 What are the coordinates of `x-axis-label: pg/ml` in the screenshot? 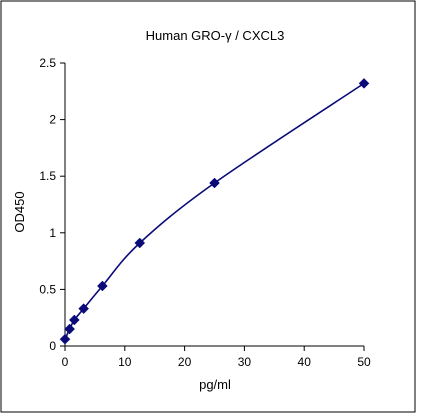 It's located at (215, 384).